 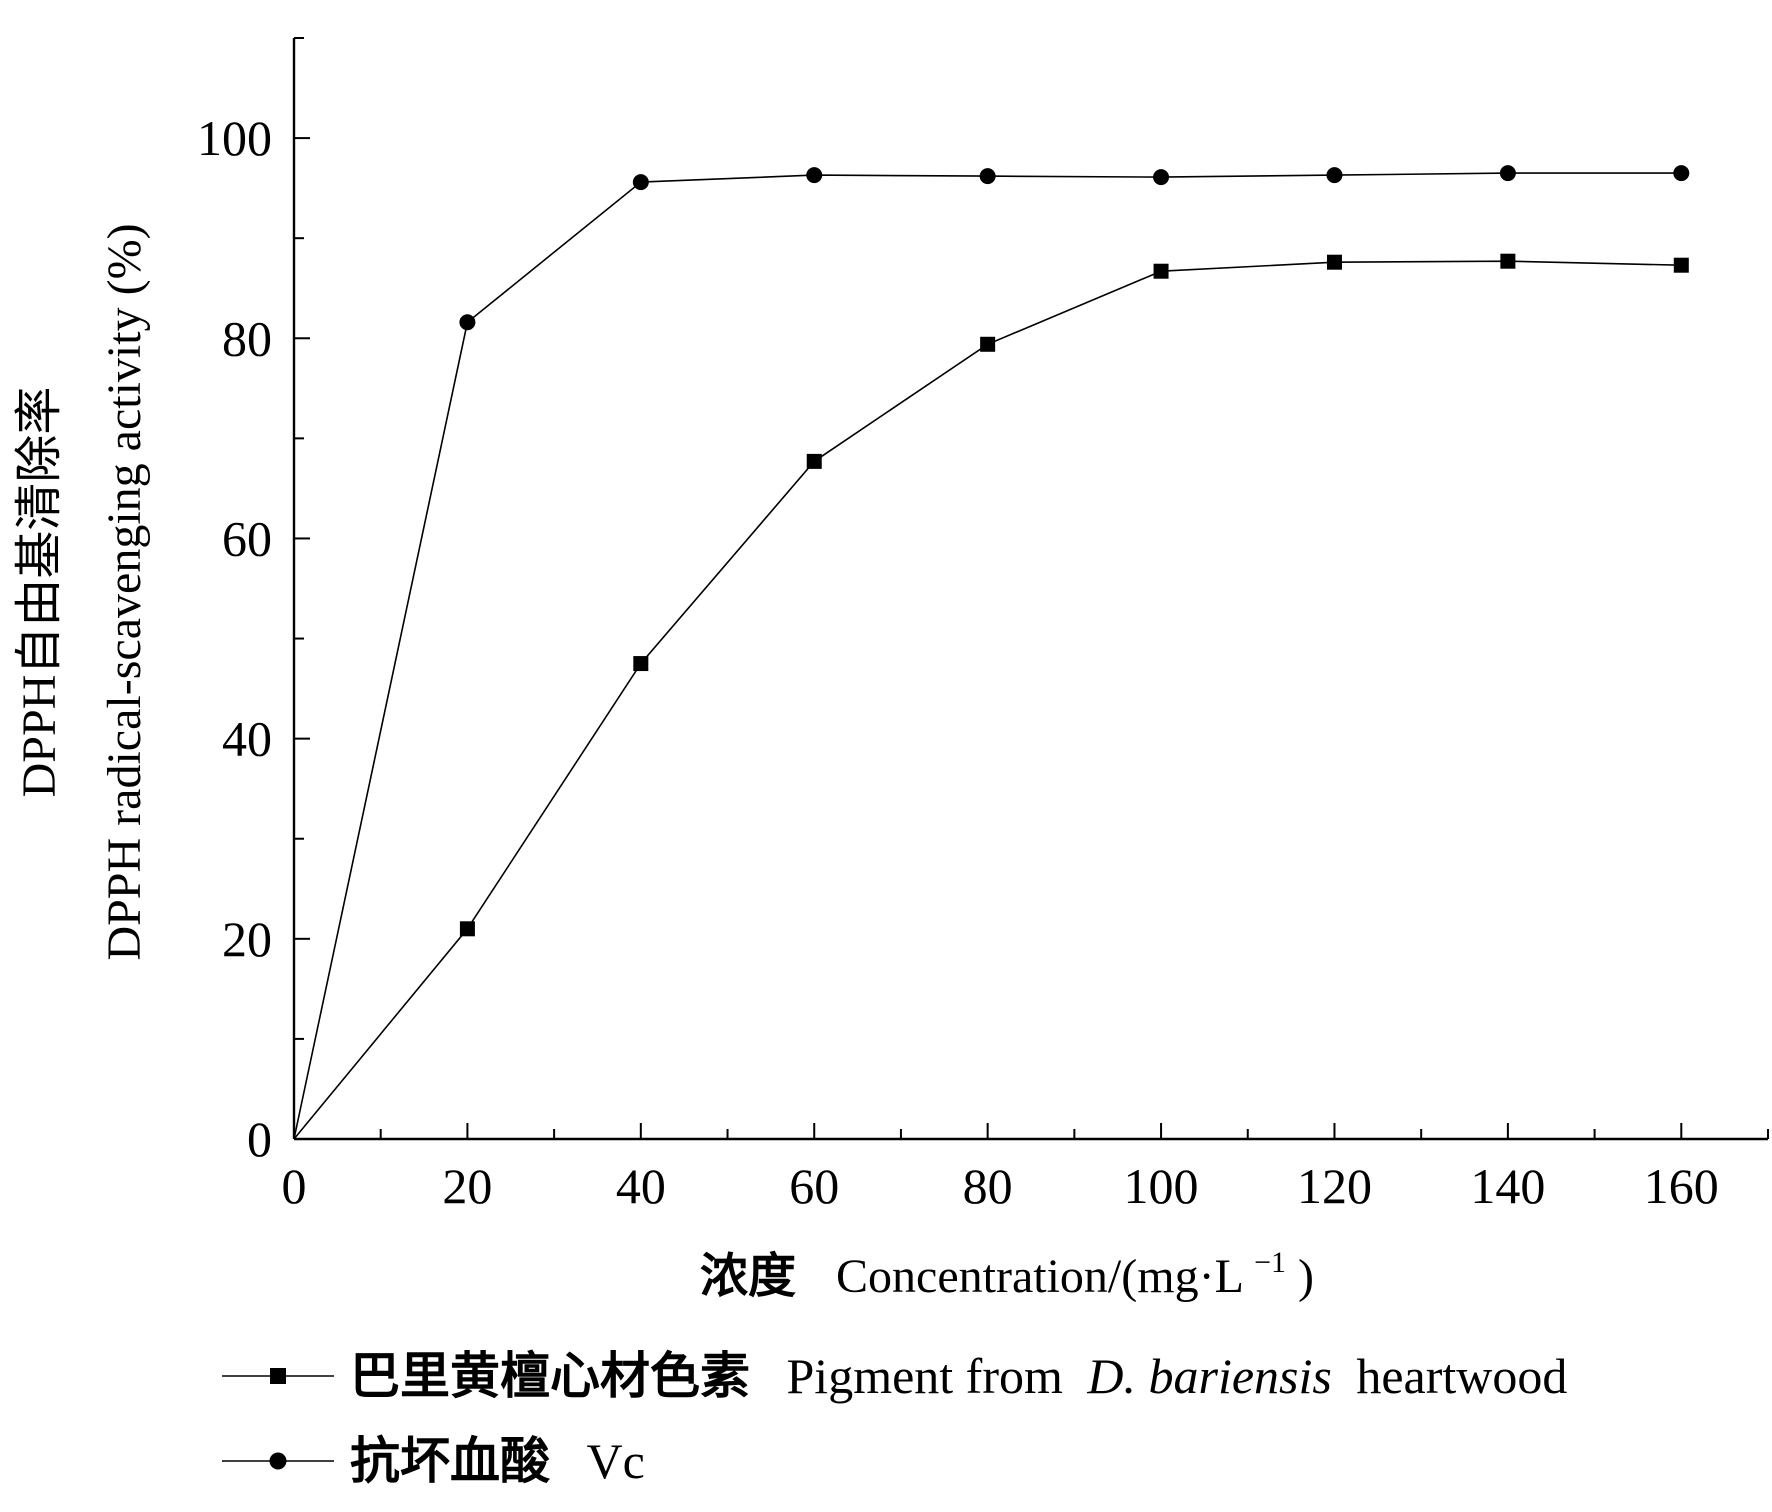 I want to click on y-tick-label: 20, so click(x=247, y=939).